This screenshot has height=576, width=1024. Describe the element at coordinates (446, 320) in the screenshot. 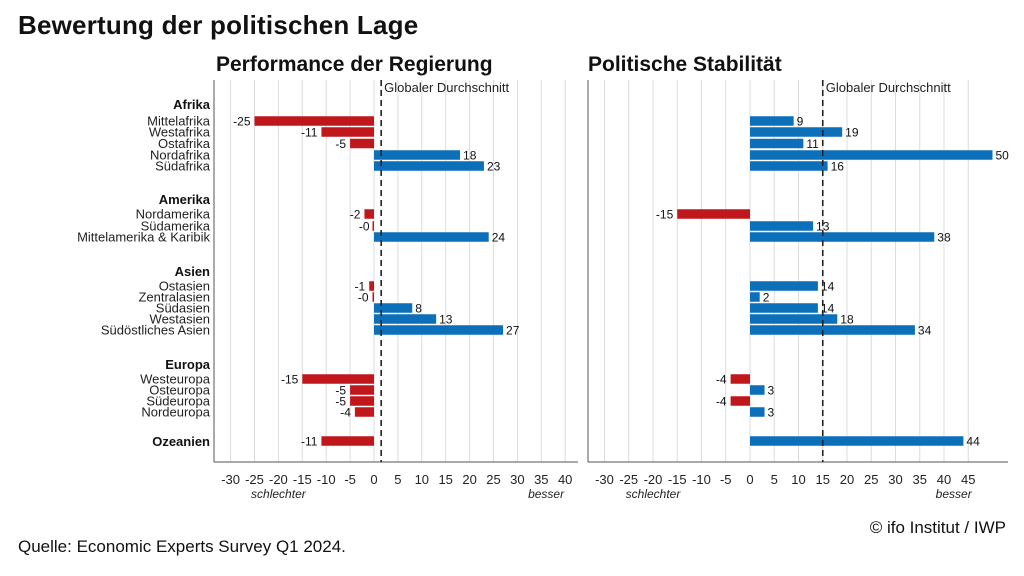

I see `bar-value-label: 13` at that location.